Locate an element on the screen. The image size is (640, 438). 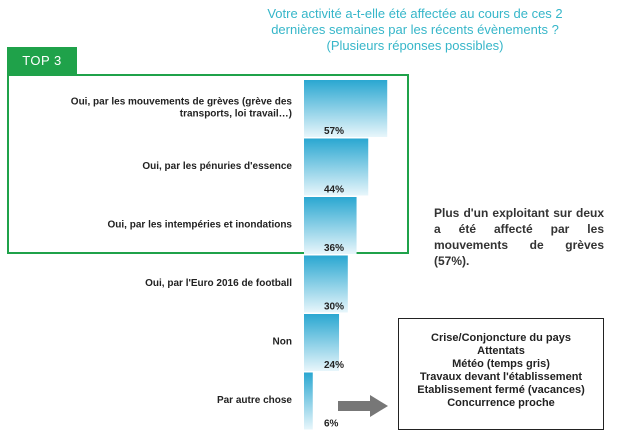
other-reason-item: Etablissement fermé (vacances) is located at coordinates (501, 390).